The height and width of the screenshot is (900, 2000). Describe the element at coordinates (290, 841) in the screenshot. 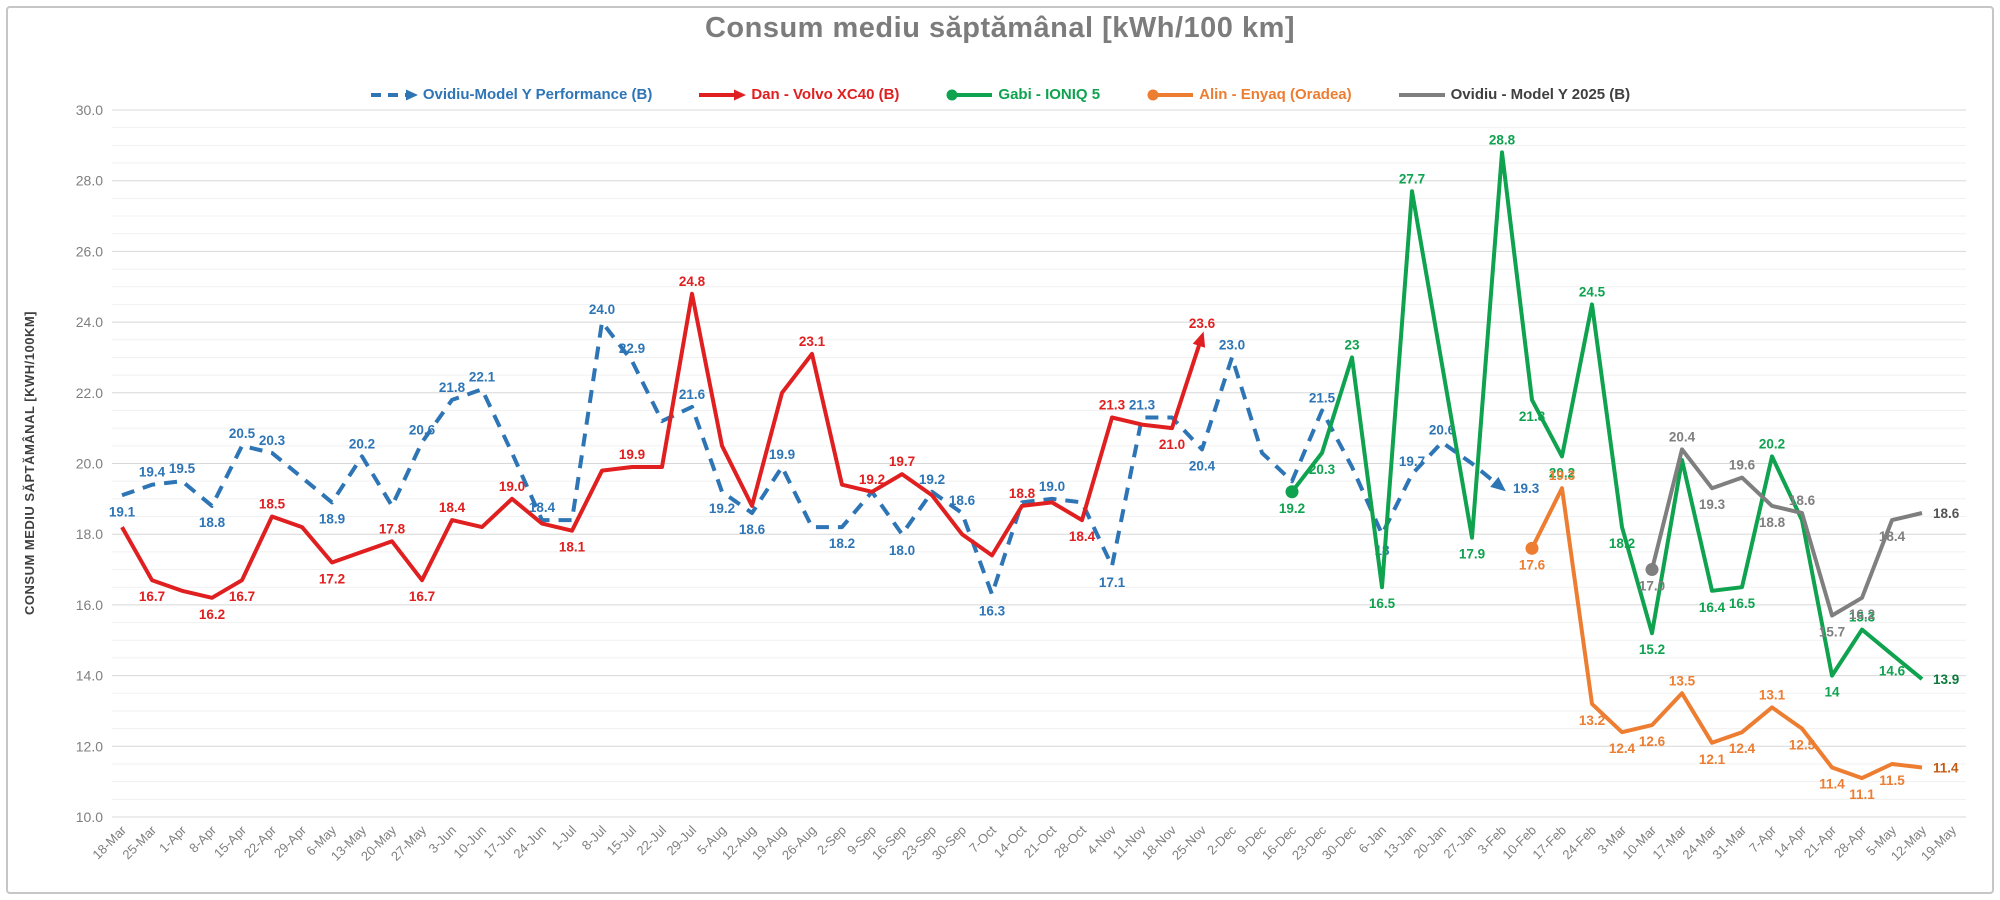

I see `x-tick-label: 29-Apr` at that location.